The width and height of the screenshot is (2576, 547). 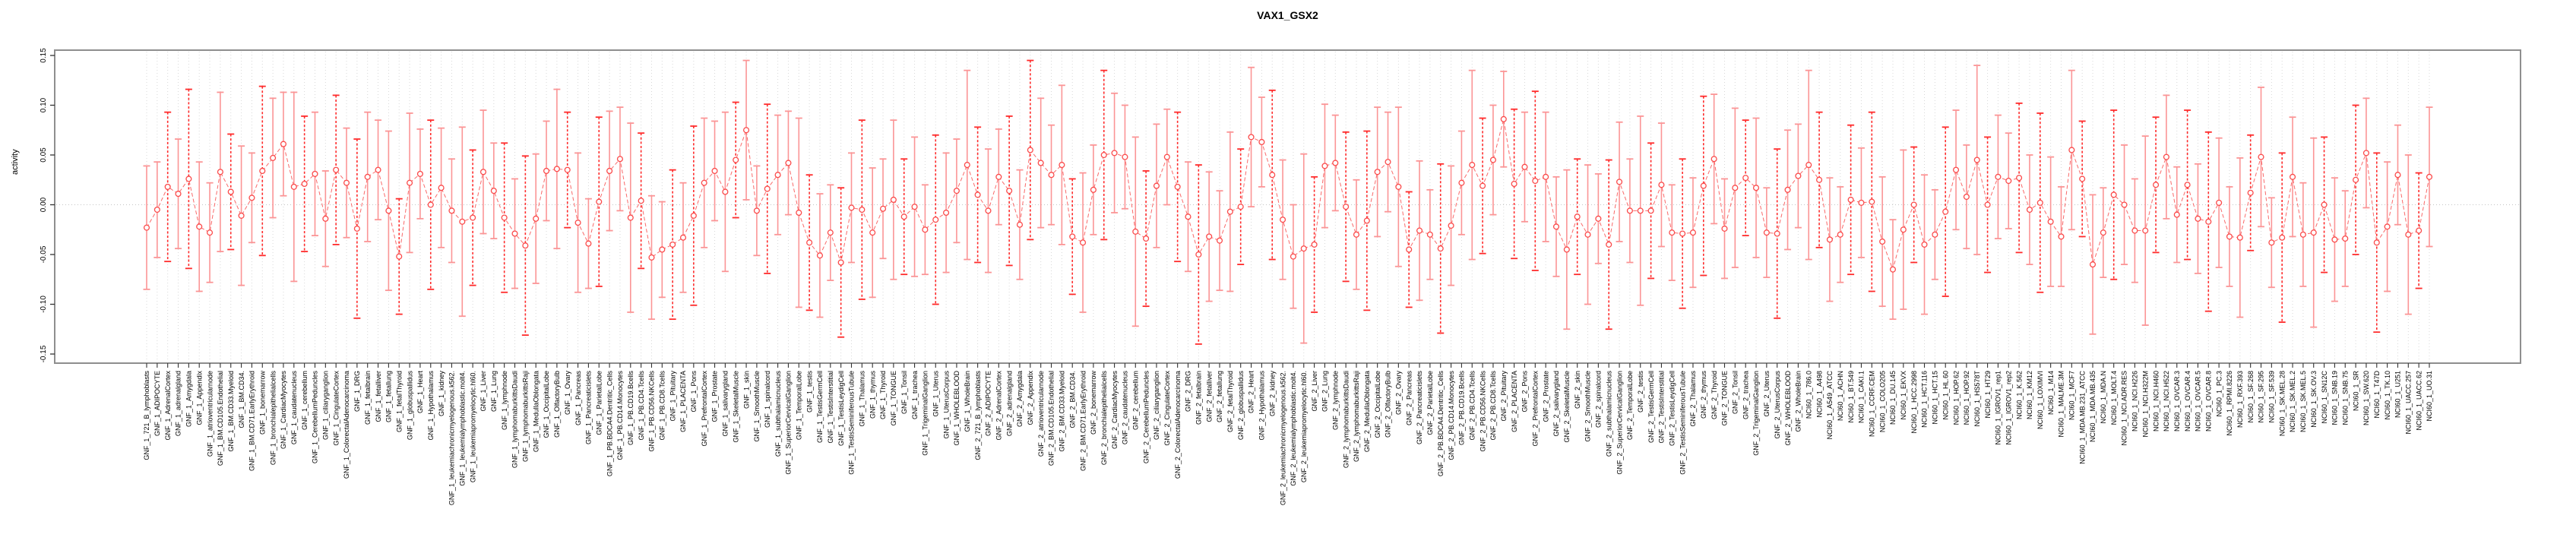 I want to click on x-tick-label: NCI60_1_MDA.MB.435, so click(x=2093, y=406).